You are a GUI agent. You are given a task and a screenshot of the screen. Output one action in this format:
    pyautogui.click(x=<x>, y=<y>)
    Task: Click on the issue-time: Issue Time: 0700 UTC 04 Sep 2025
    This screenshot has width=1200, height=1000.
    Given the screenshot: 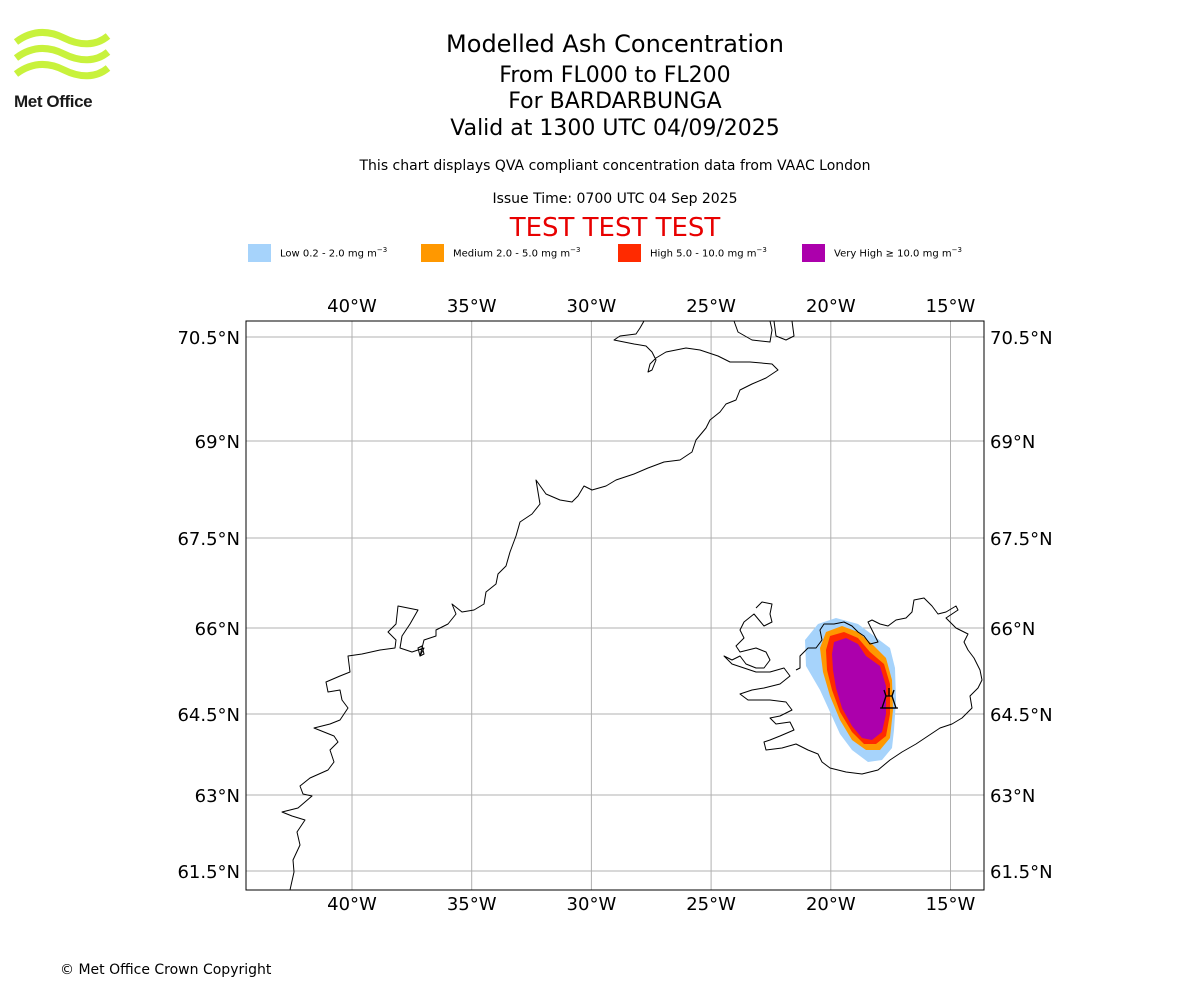 What is the action you would take?
    pyautogui.click(x=615, y=199)
    